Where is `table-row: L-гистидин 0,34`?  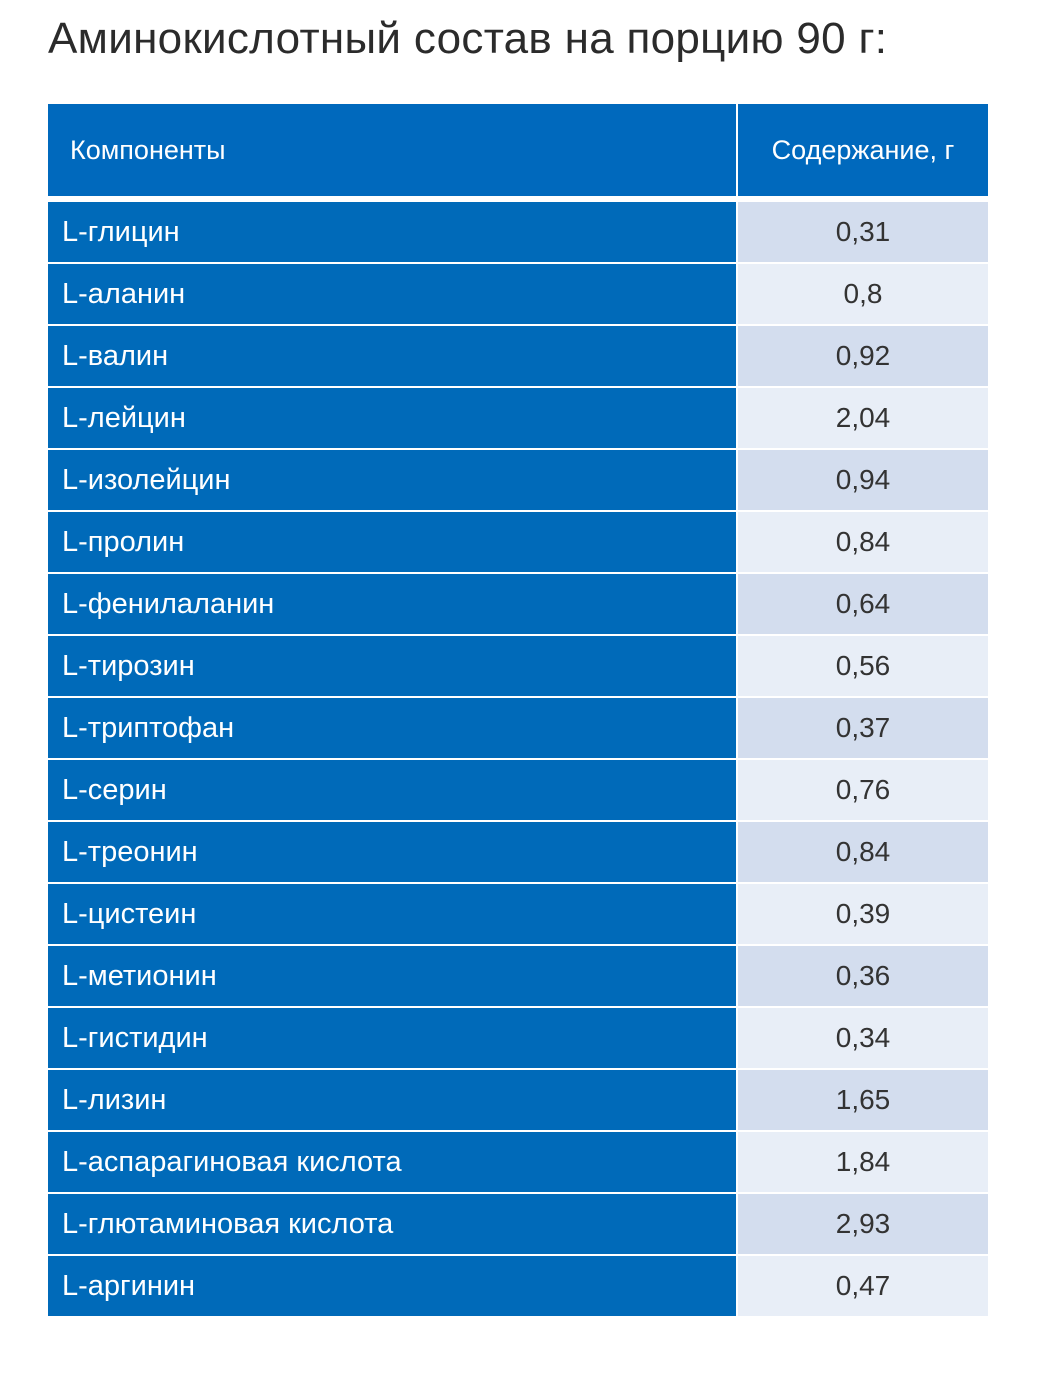
table-row: L-гистидин 0,34 is located at coordinates (518, 1038).